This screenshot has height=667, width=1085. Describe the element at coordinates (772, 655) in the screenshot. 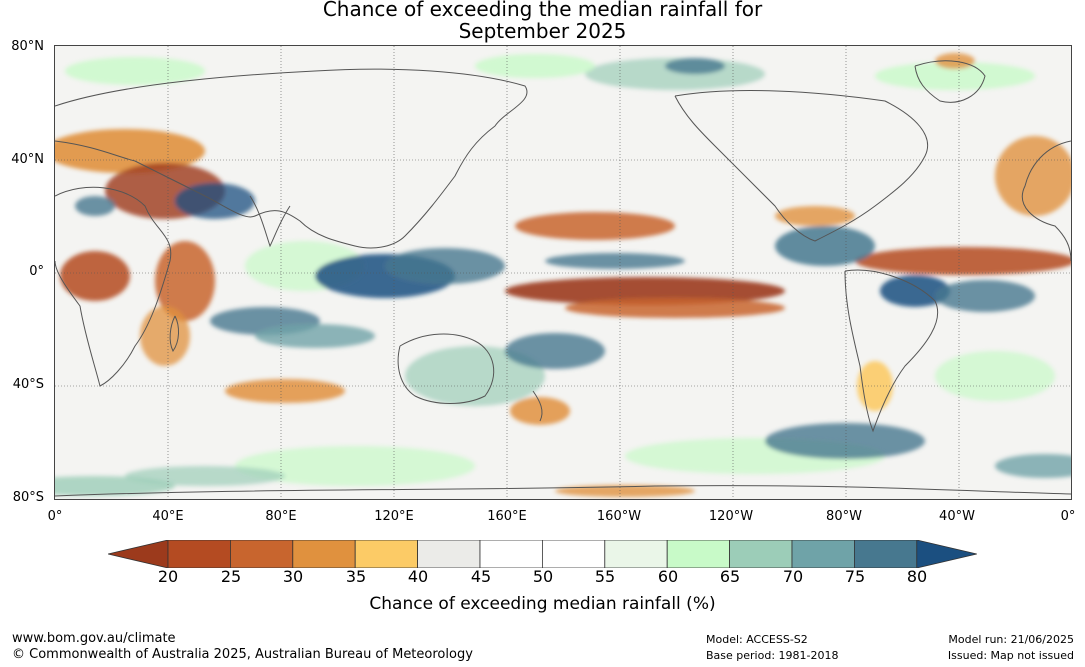

I see `footer-base-period: Base period: 1981-2018` at that location.